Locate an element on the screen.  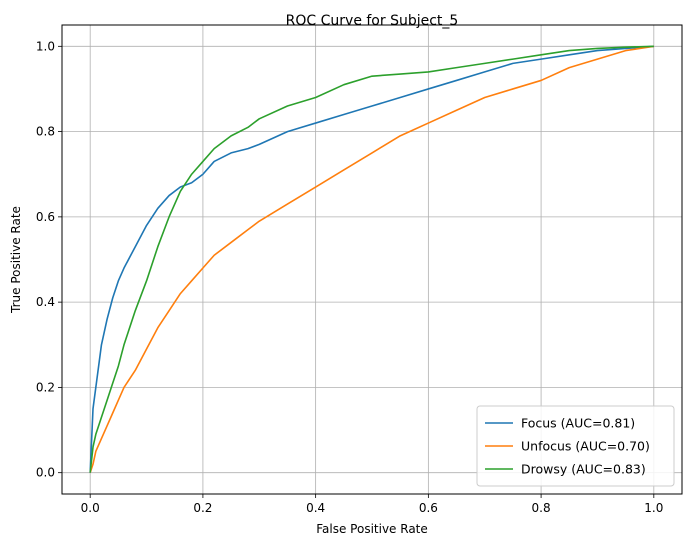
y-tick-label: 0.4 is located at coordinates (45, 302).